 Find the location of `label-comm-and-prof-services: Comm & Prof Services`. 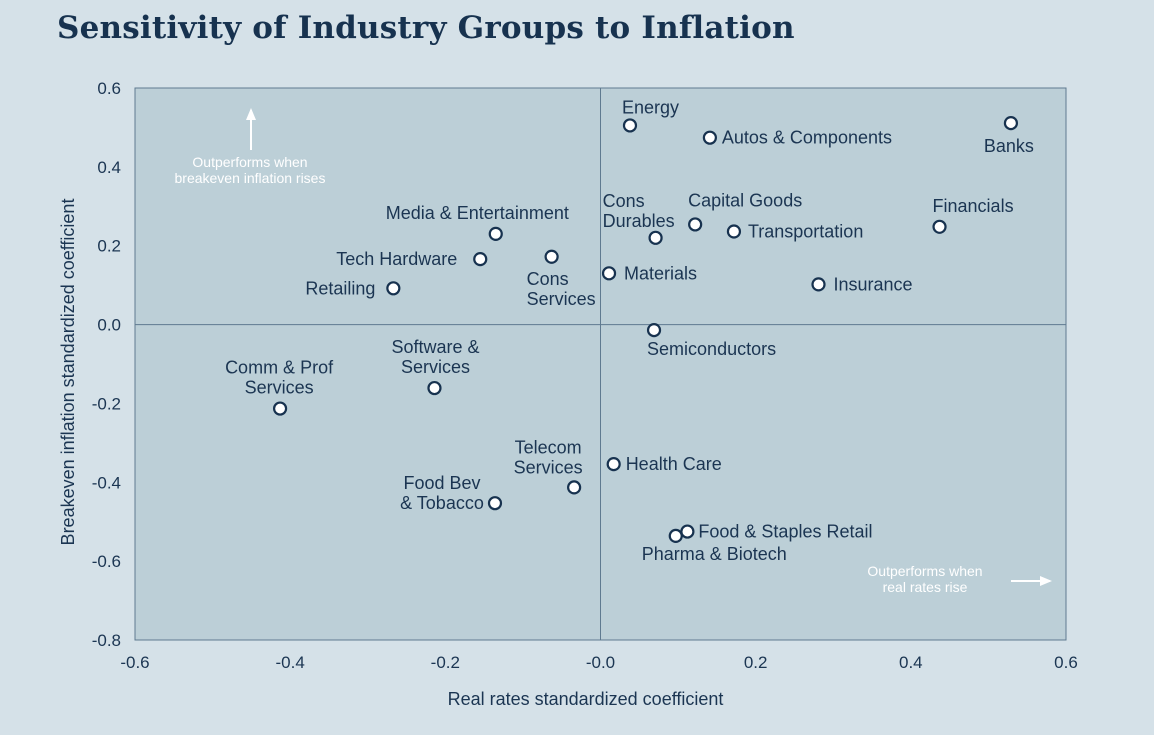

label-comm-and-prof-services: Comm & Prof Services is located at coordinates (279, 378).